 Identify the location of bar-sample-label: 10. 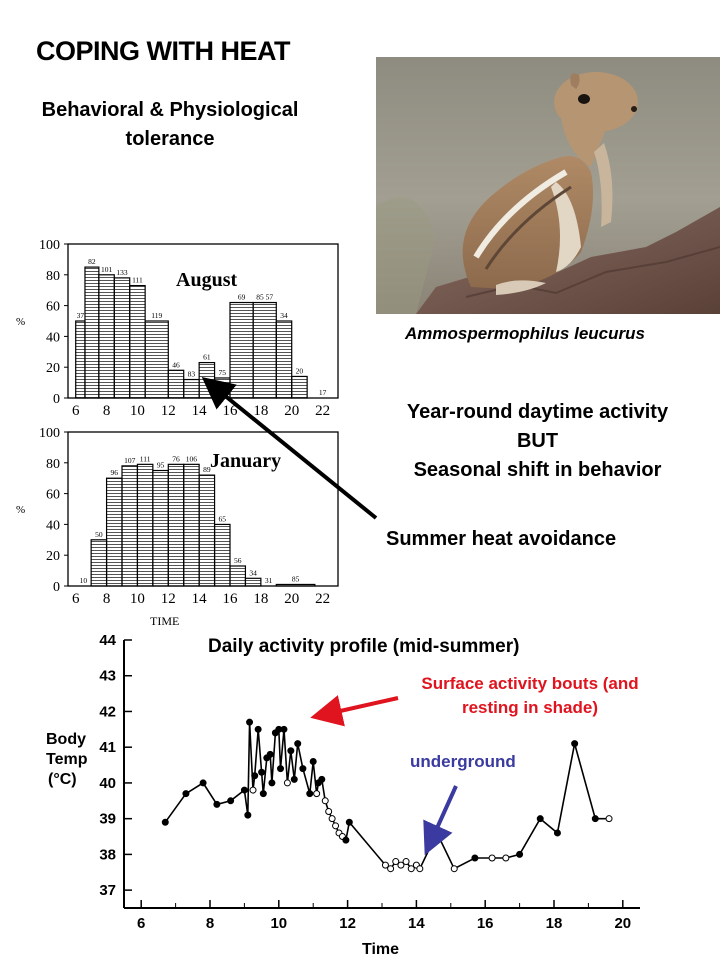
(84, 580).